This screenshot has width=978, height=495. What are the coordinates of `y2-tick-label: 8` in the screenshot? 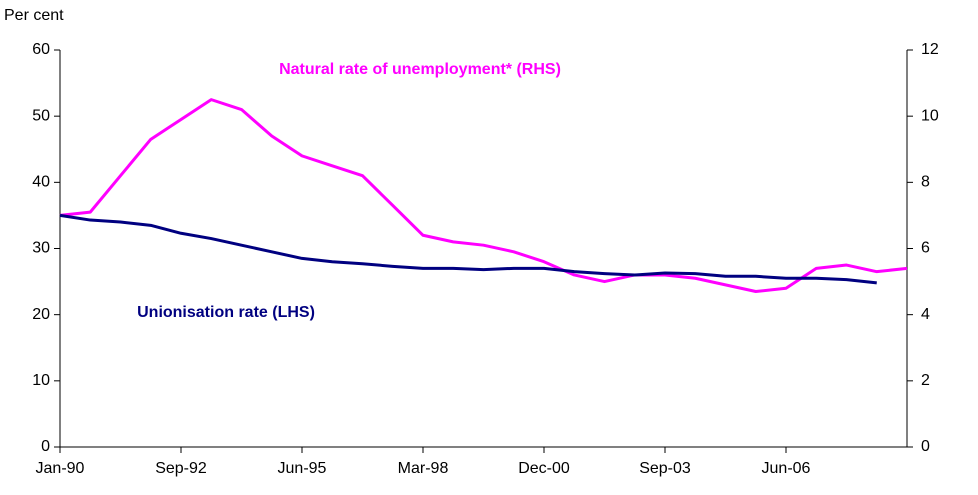 It's located at (925, 182).